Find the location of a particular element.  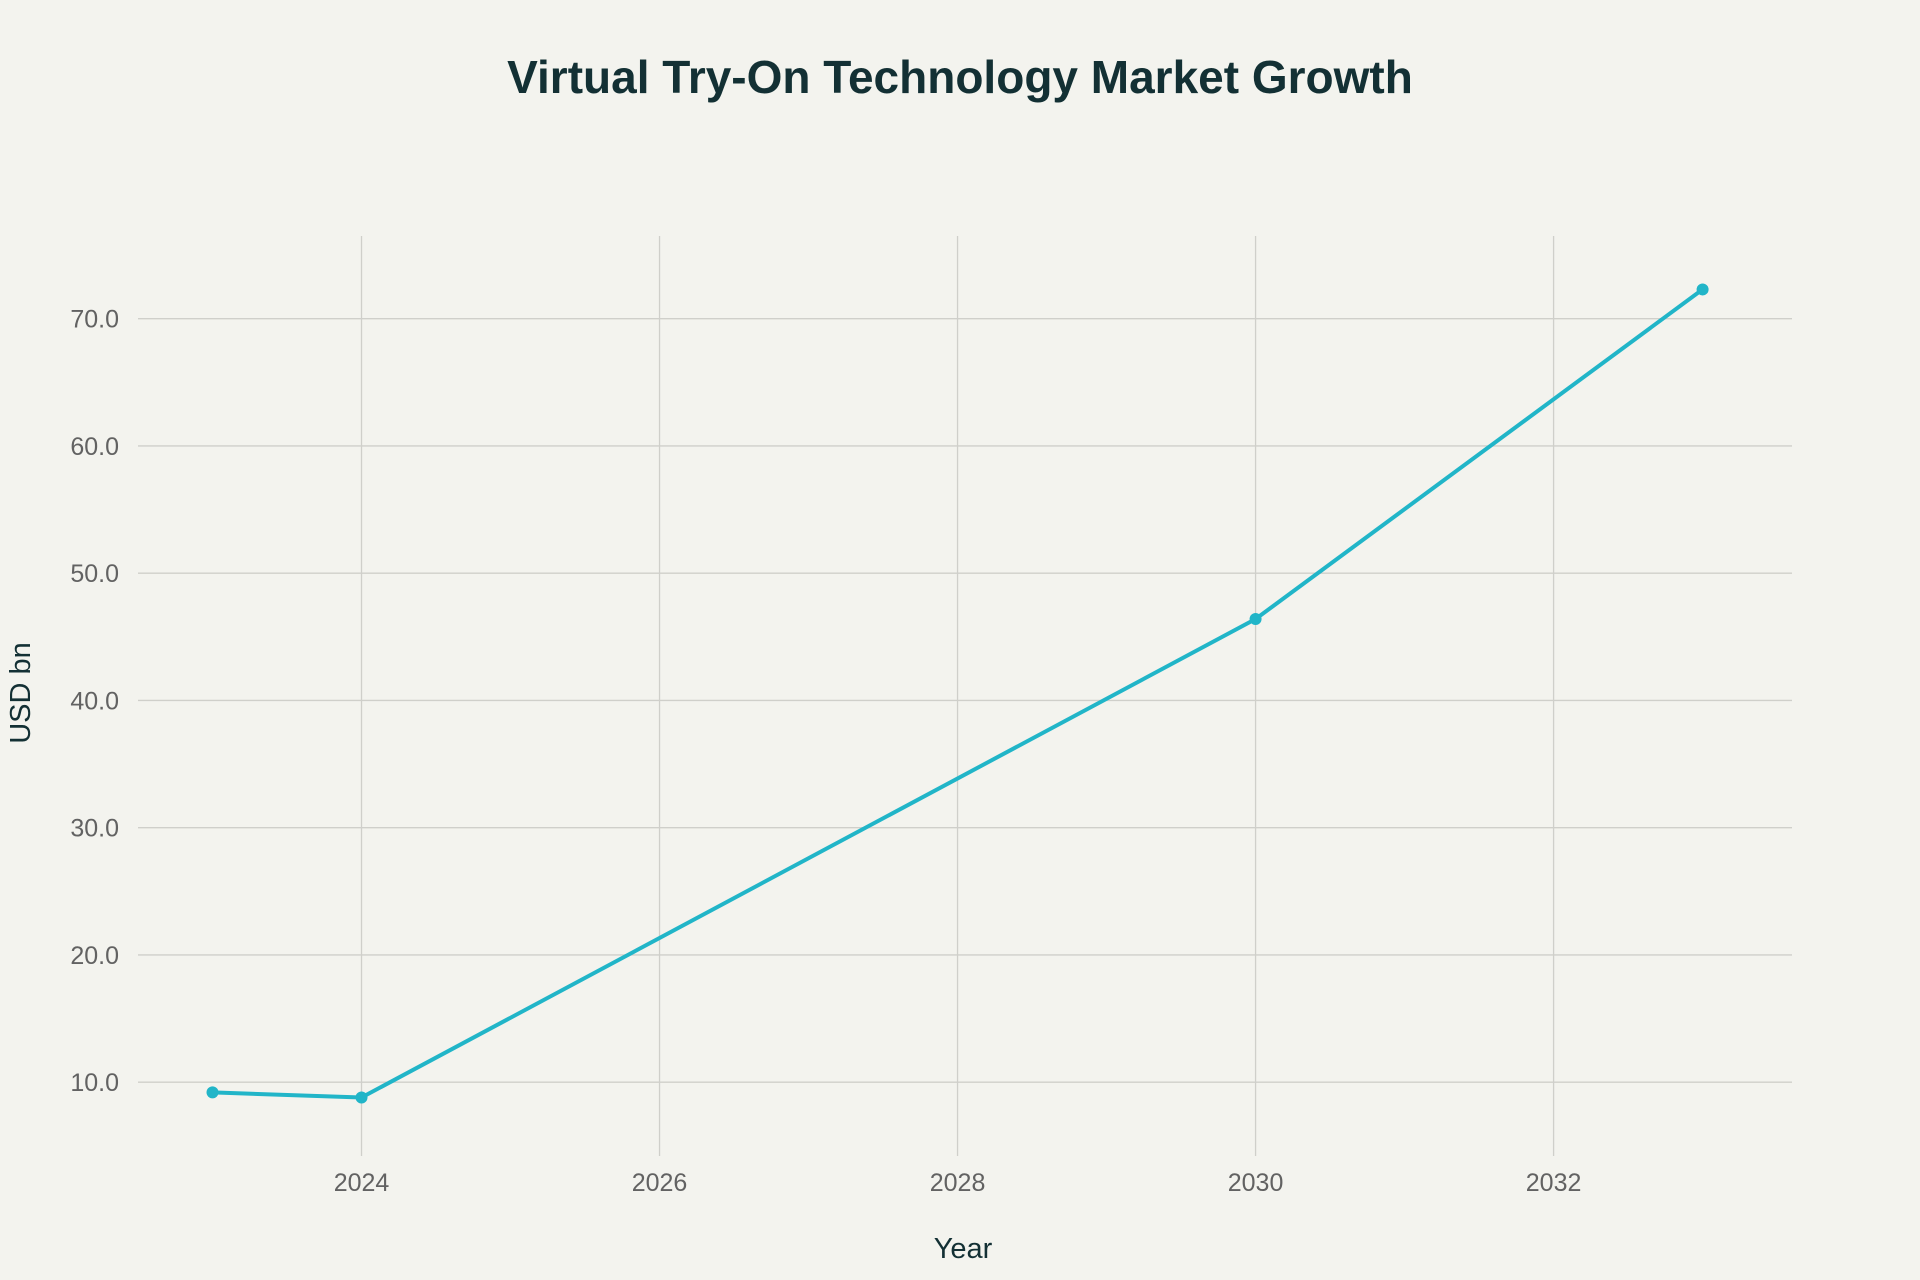

y-tick-label: 70.0 is located at coordinates (94, 320).